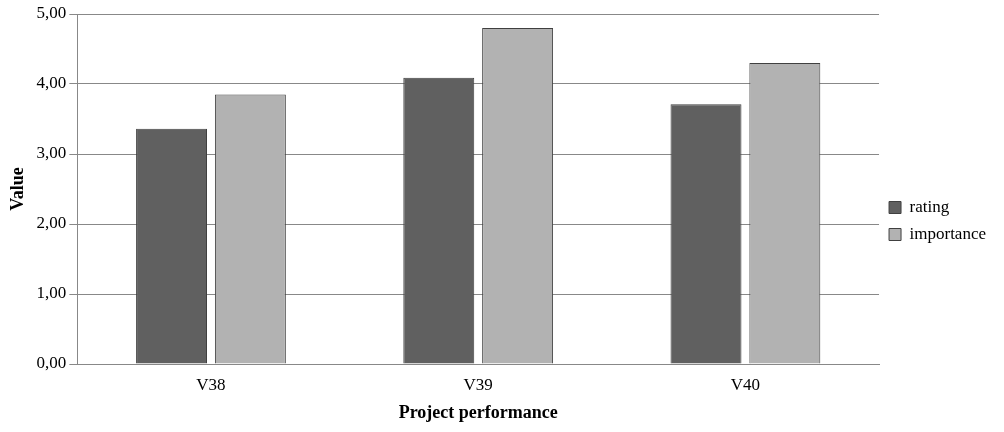 Image resolution: width=1004 pixels, height=432 pixels. Describe the element at coordinates (745, 384) in the screenshot. I see `x-tick-label: V40` at that location.